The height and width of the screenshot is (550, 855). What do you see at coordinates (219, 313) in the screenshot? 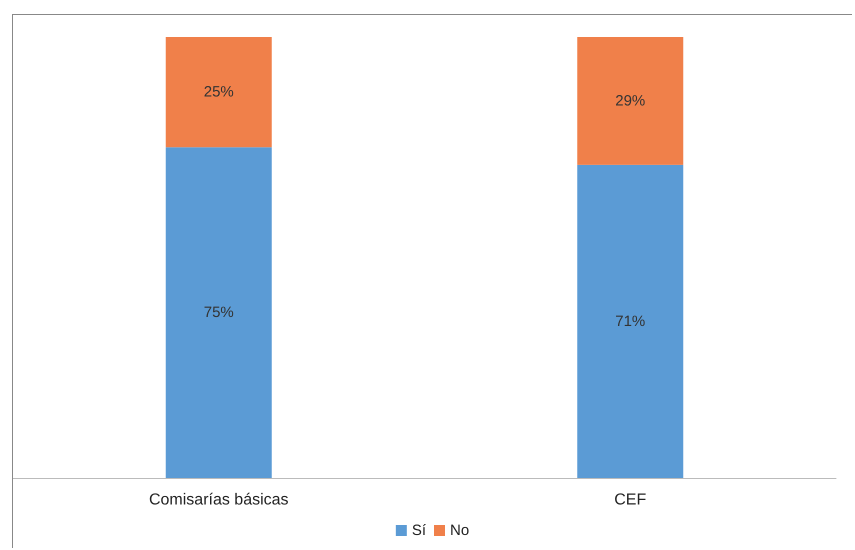
I see `data-label: 75%` at bounding box center [219, 313].